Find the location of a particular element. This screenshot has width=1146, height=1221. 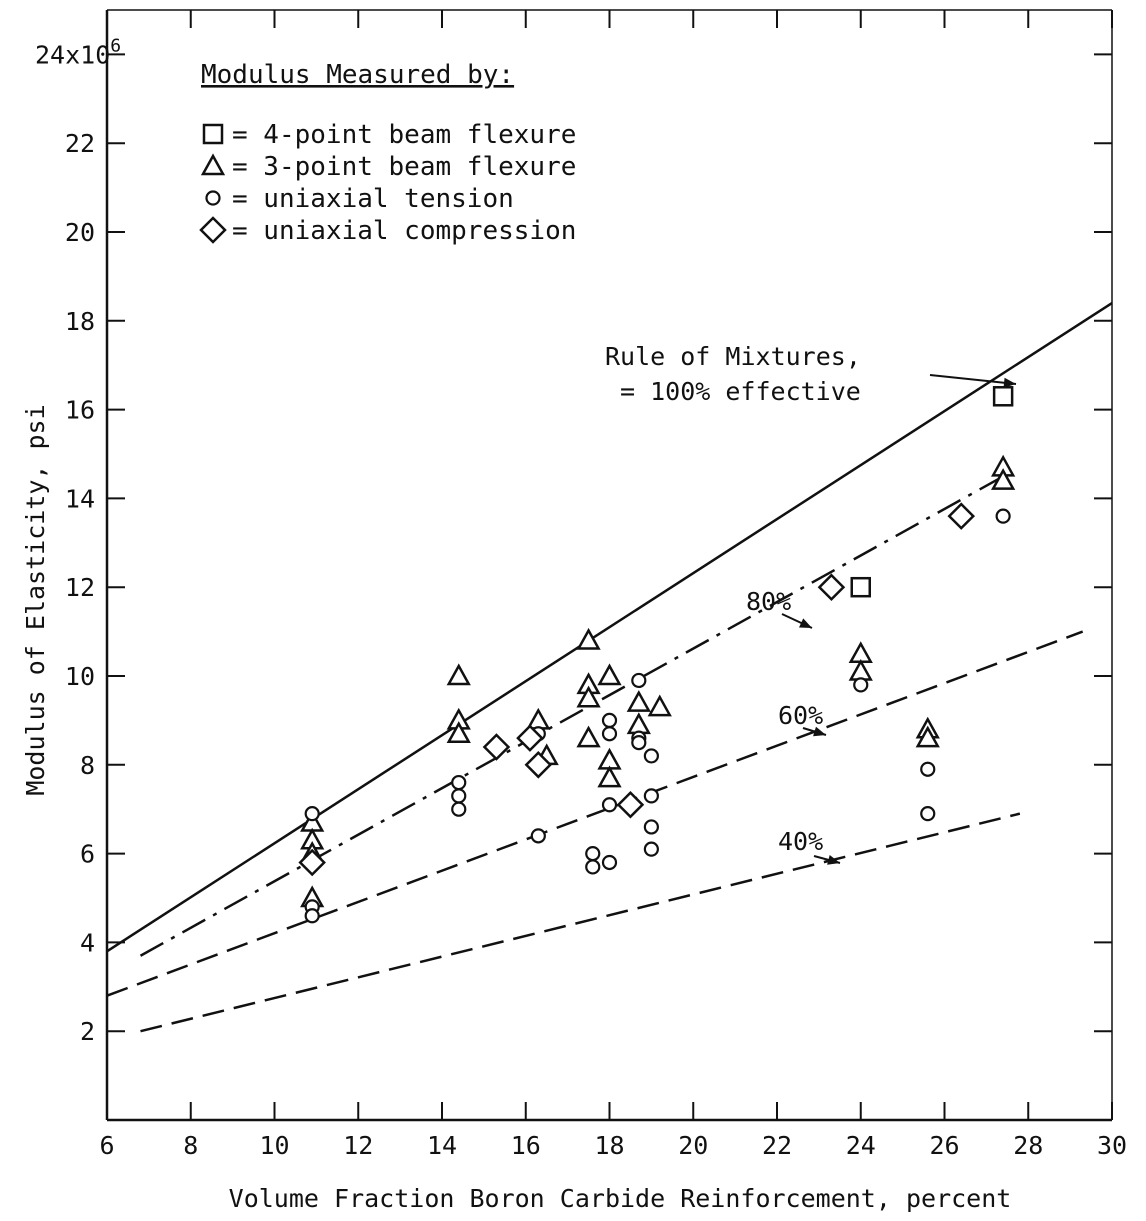

x-tick-label: 28 is located at coordinates (1028, 1145).